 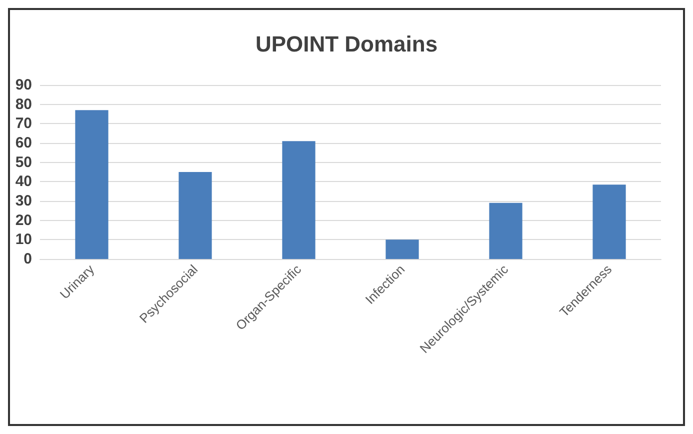 What do you see at coordinates (23, 239) in the screenshot?
I see `y-tick-label: 10` at bounding box center [23, 239].